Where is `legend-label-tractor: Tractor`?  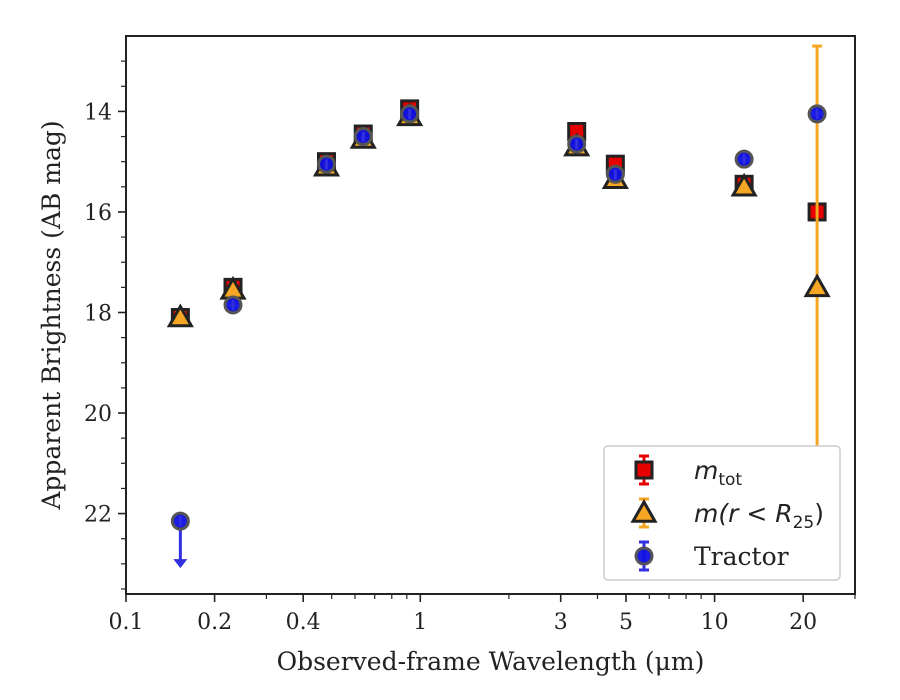 legend-label-tractor: Tractor is located at coordinates (741, 556).